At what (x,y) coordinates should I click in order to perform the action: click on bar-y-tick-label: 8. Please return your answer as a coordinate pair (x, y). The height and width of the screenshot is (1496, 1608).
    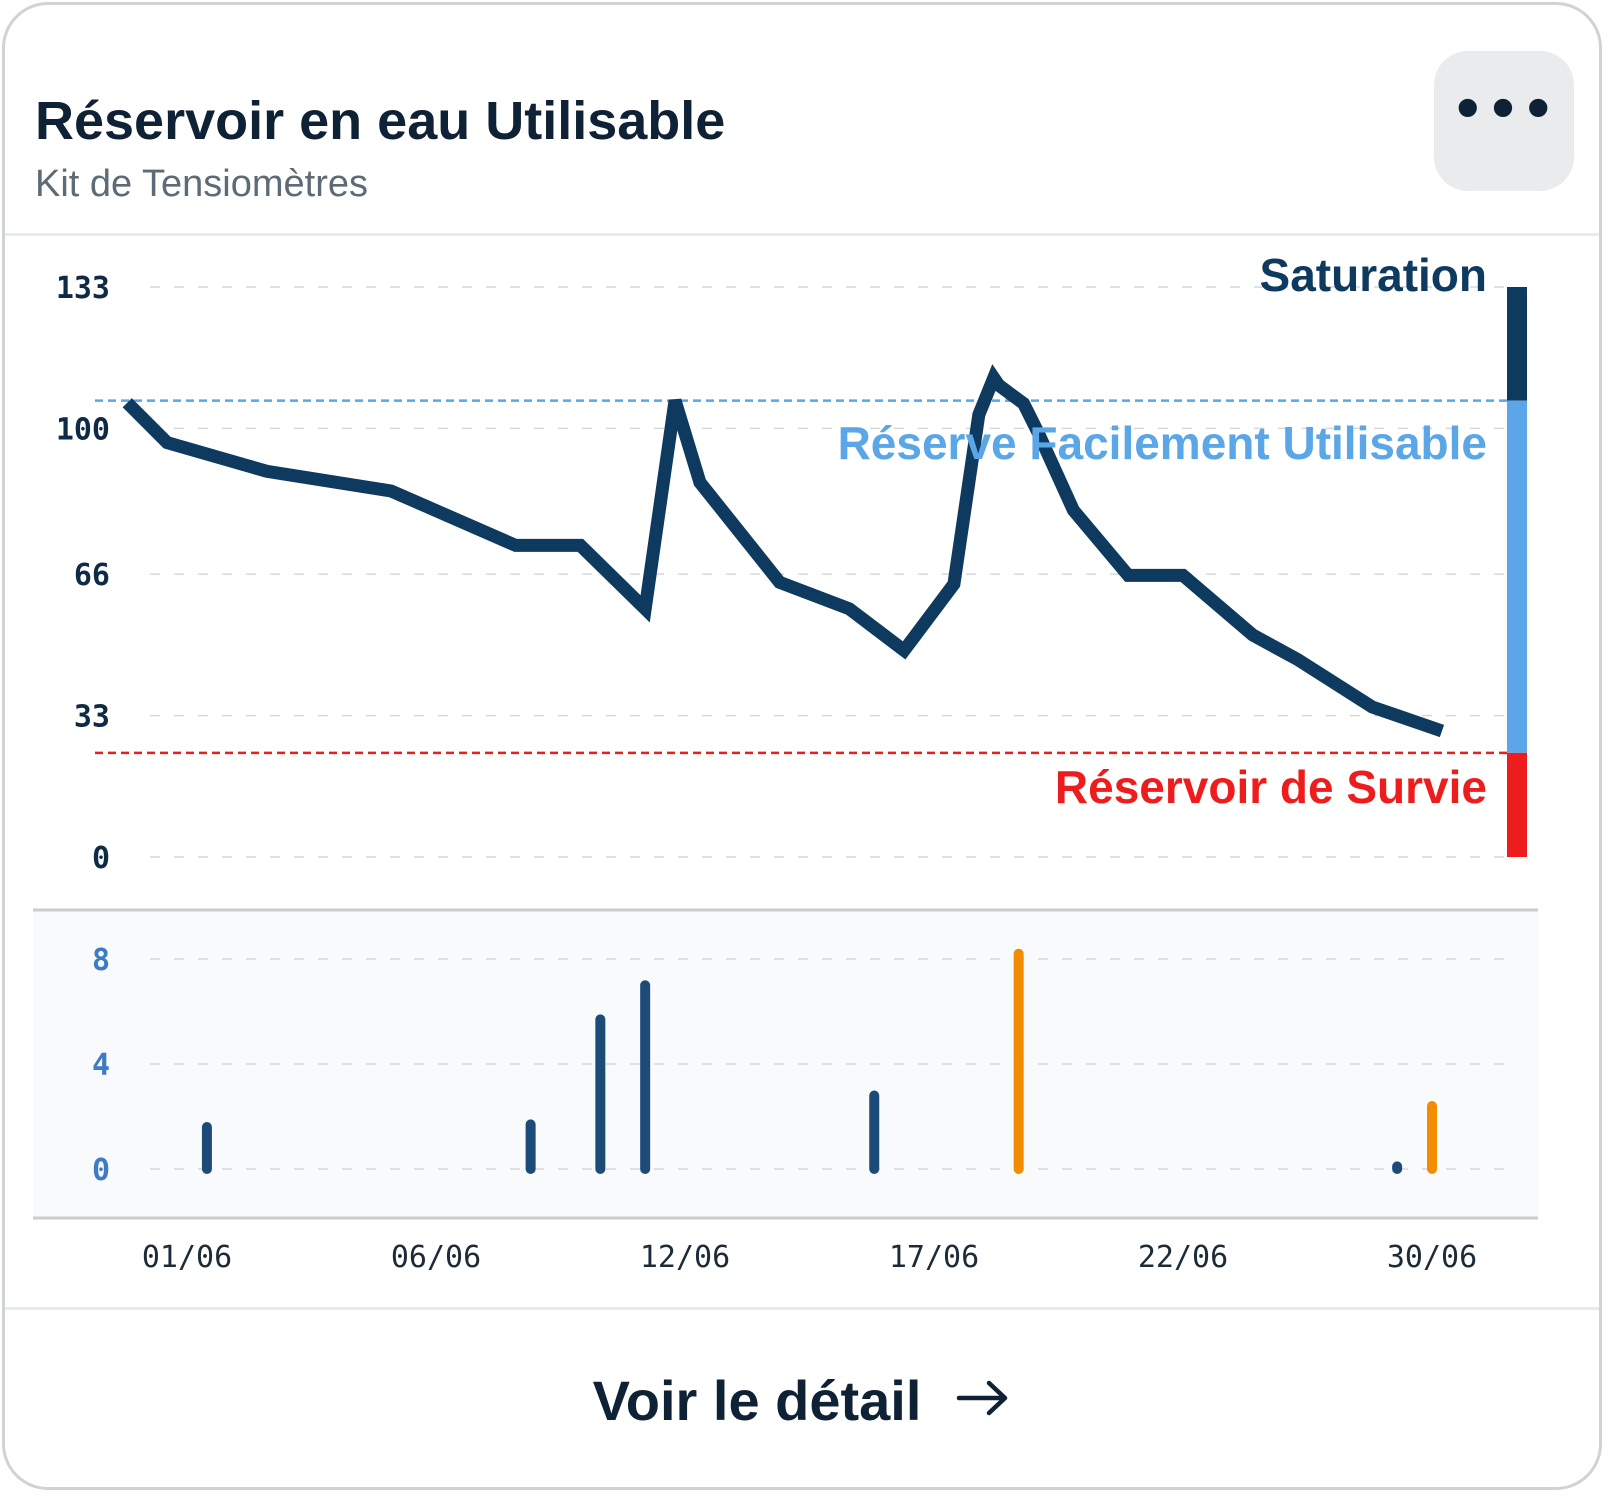
    Looking at the image, I should click on (101, 960).